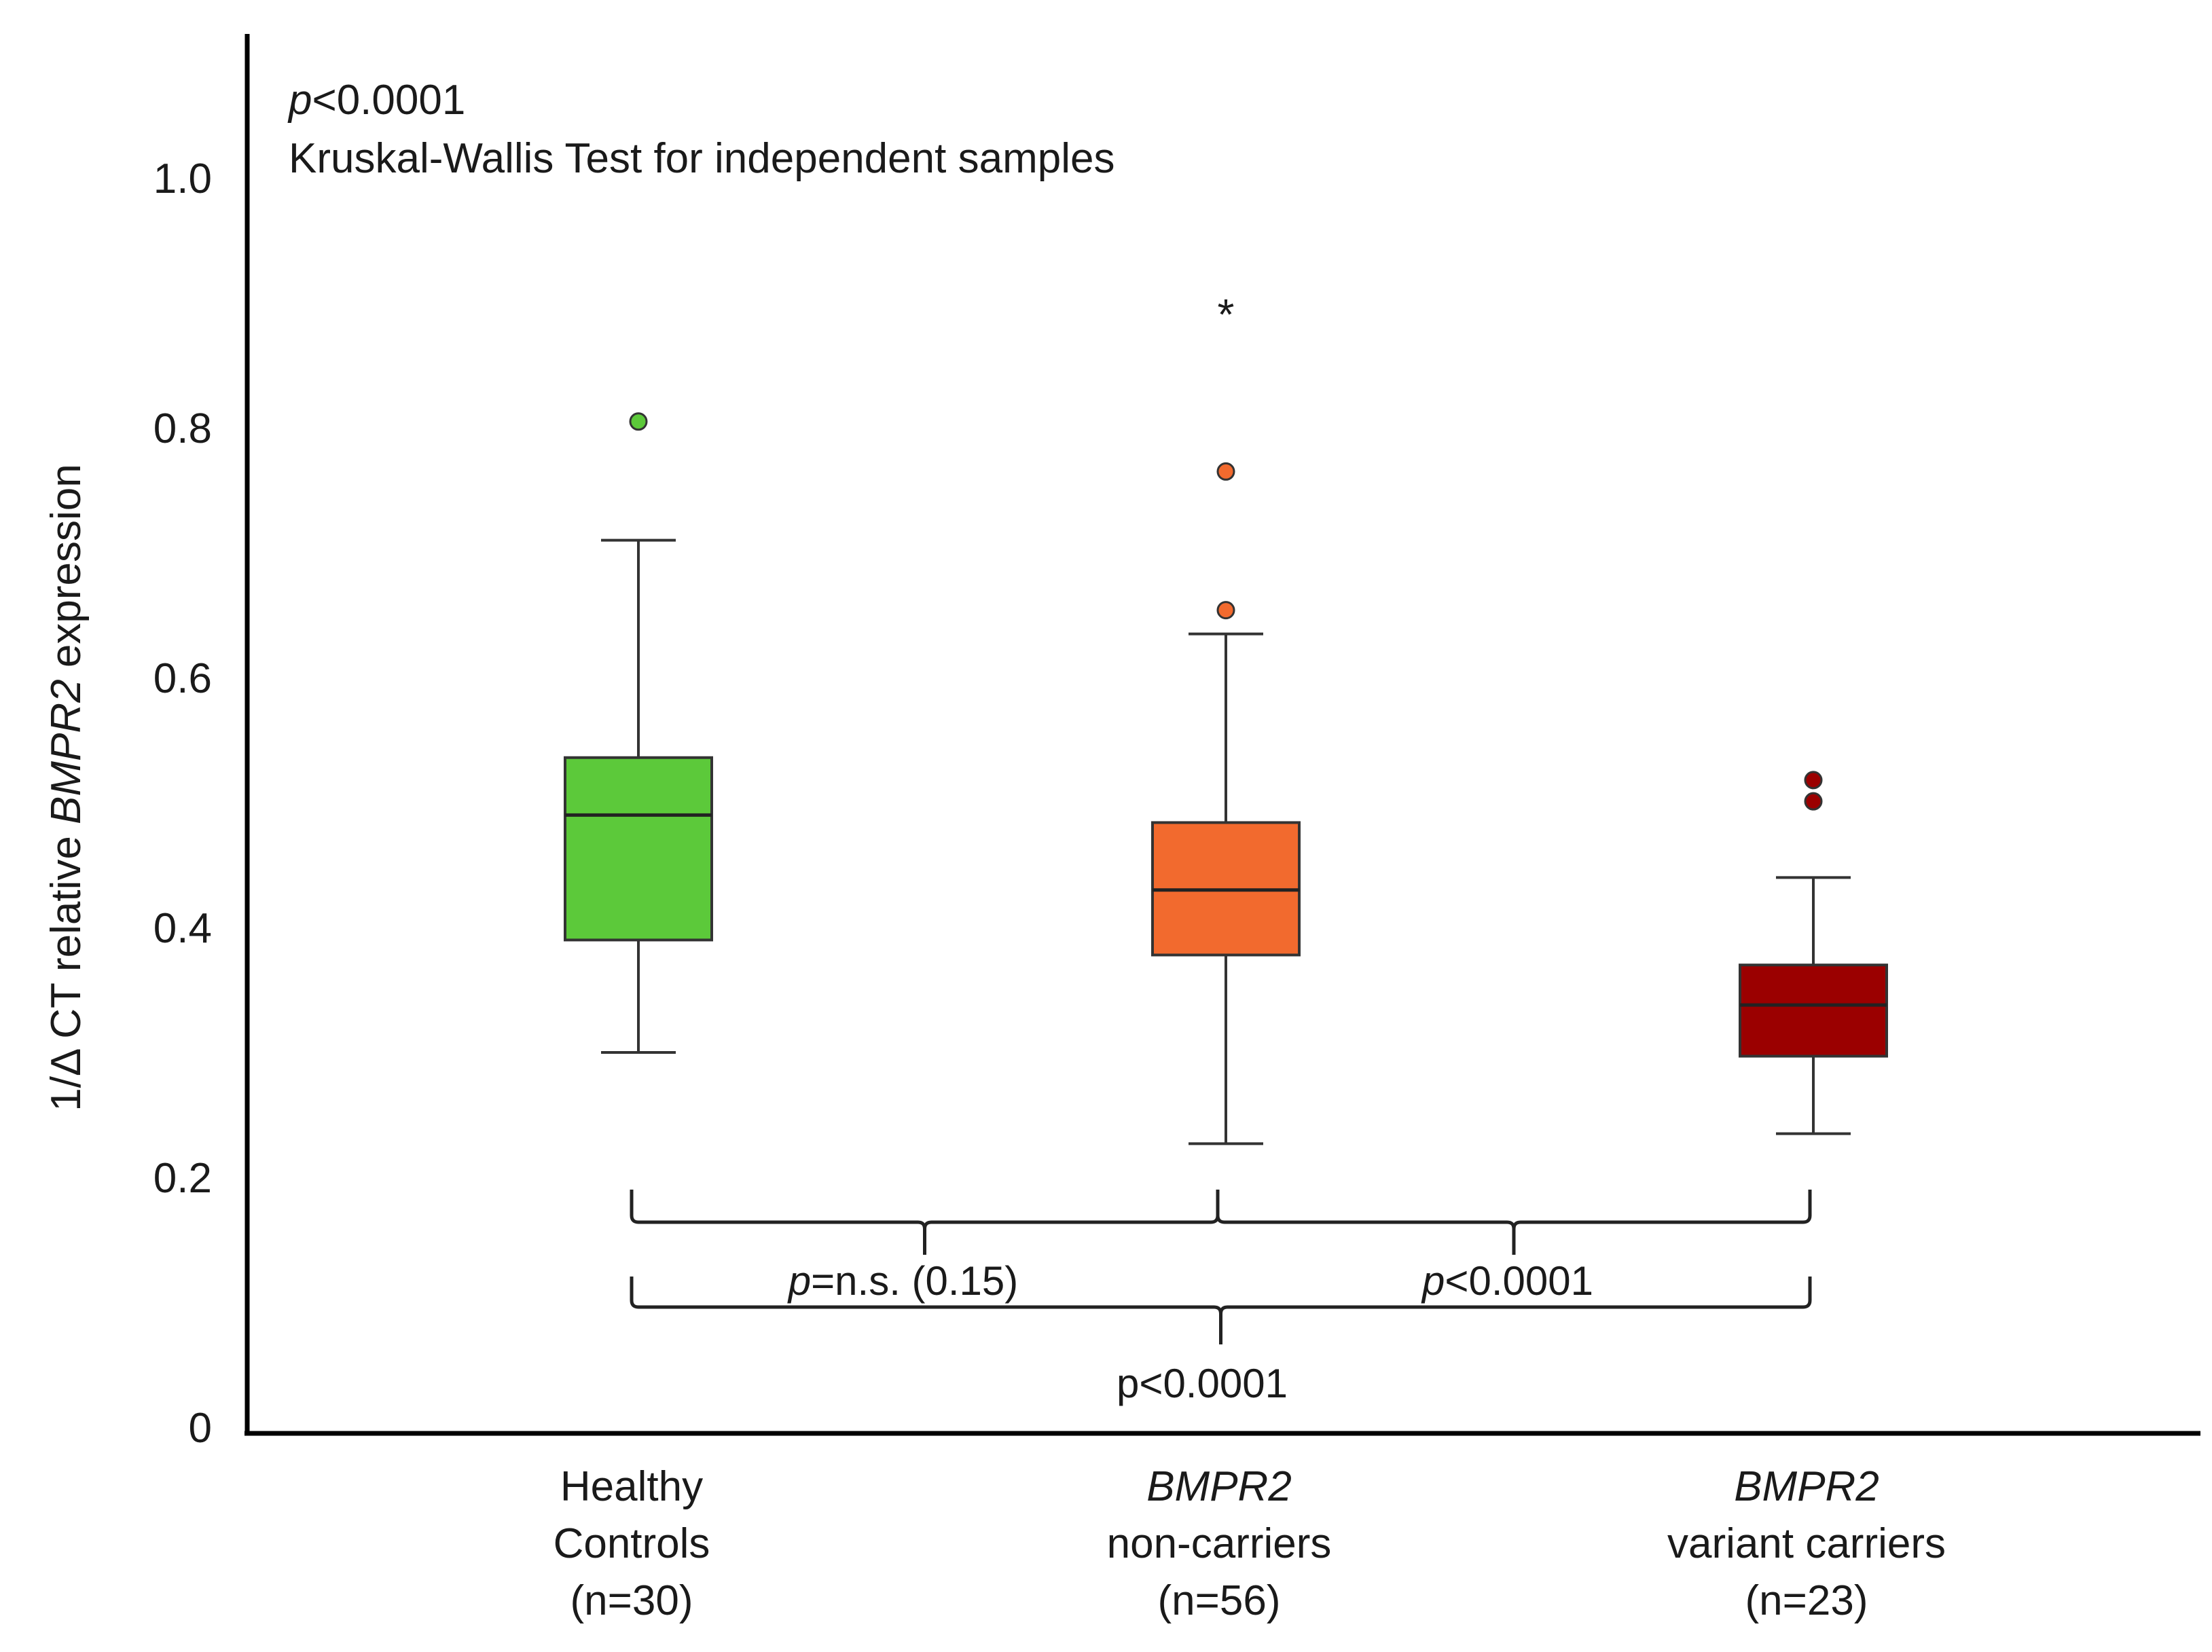  I want to click on category-label-line2: Controls, so click(632, 1544).